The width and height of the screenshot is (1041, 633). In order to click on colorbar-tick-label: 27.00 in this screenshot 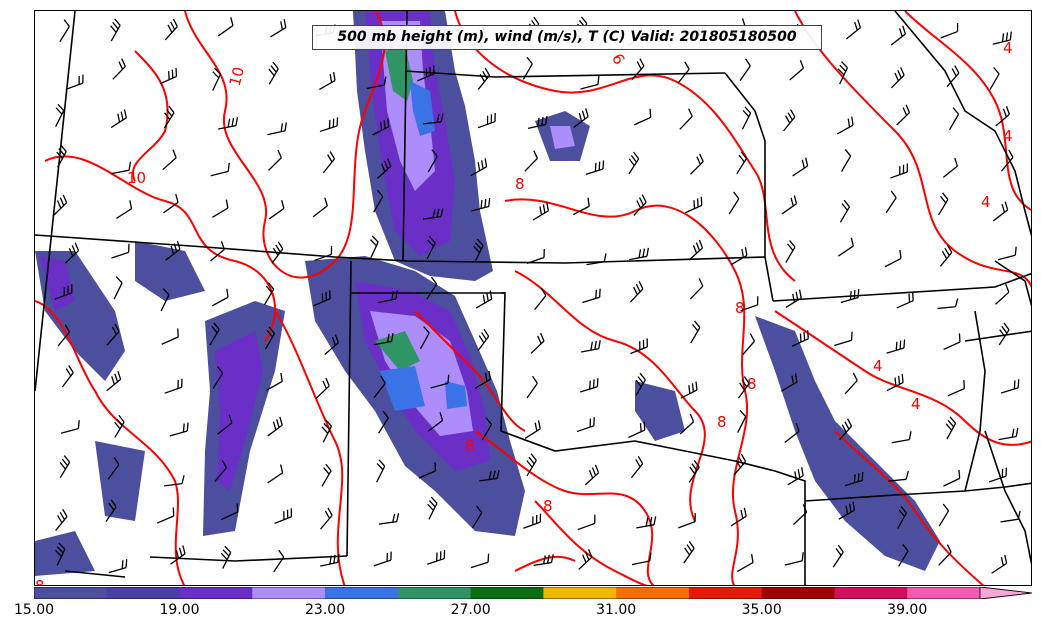, I will do `click(470, 610)`.